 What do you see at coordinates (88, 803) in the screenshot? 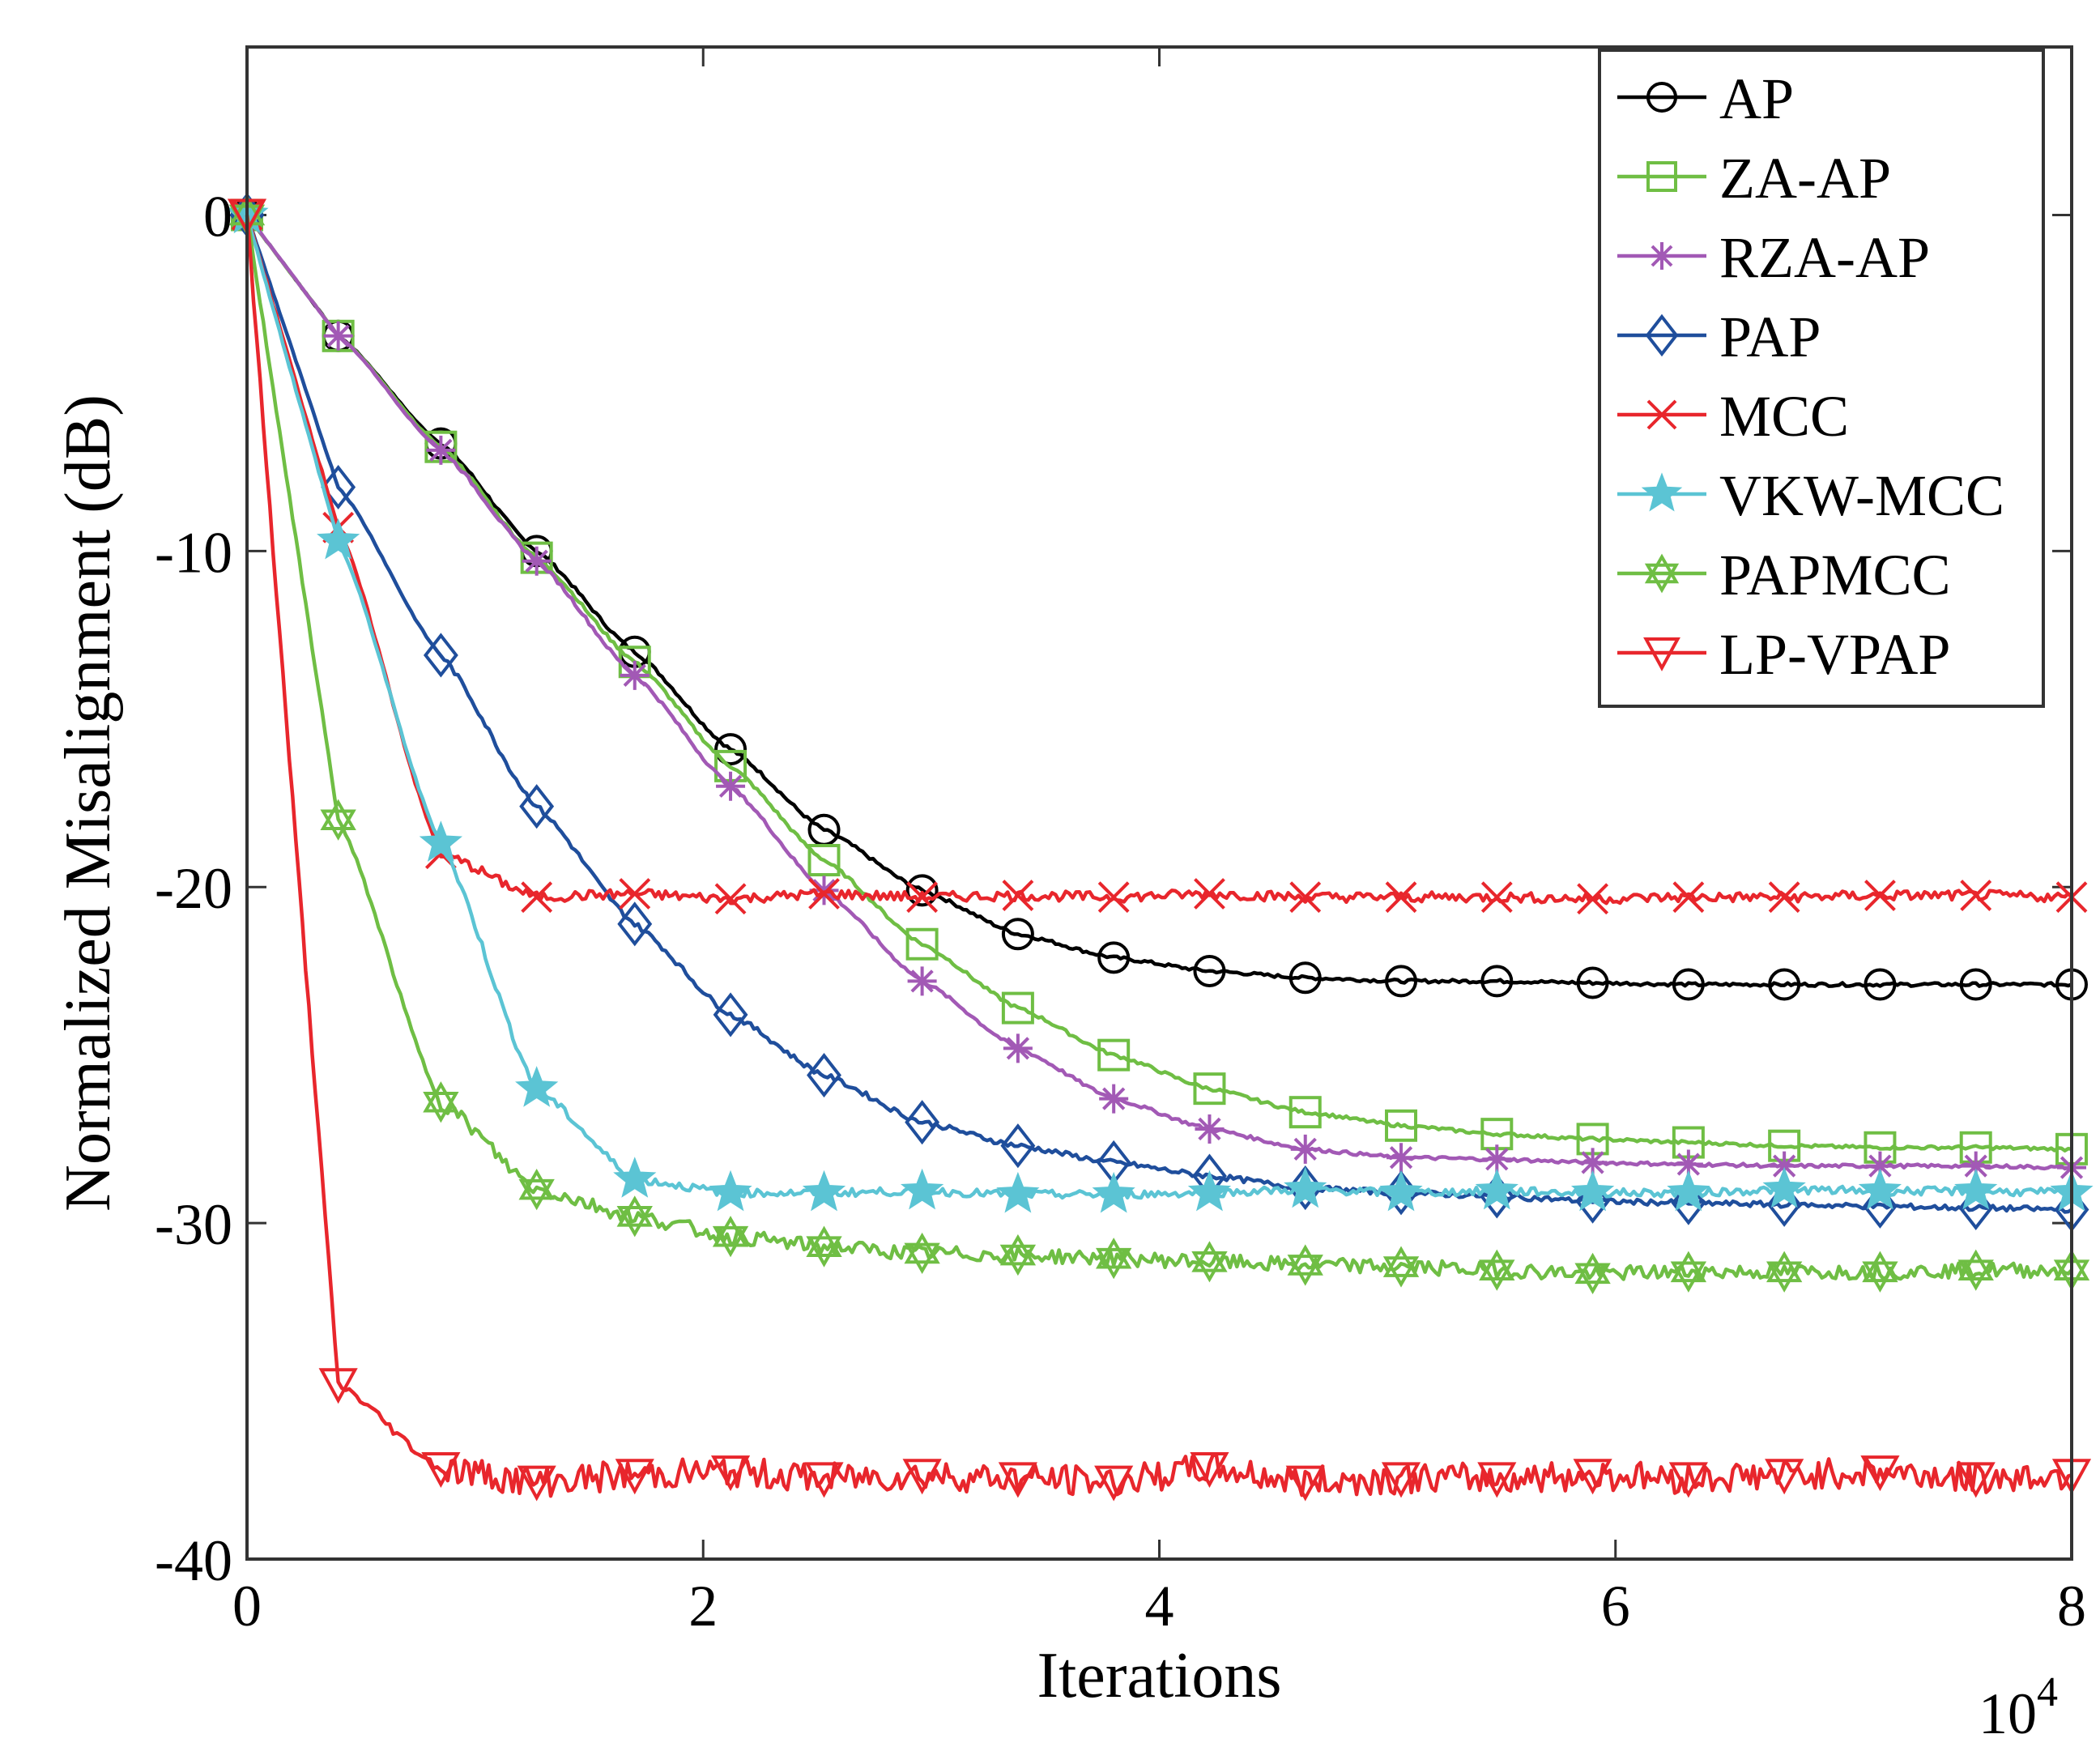
I see `y-axis-label: Normalized Misalignment (dB)` at bounding box center [88, 803].